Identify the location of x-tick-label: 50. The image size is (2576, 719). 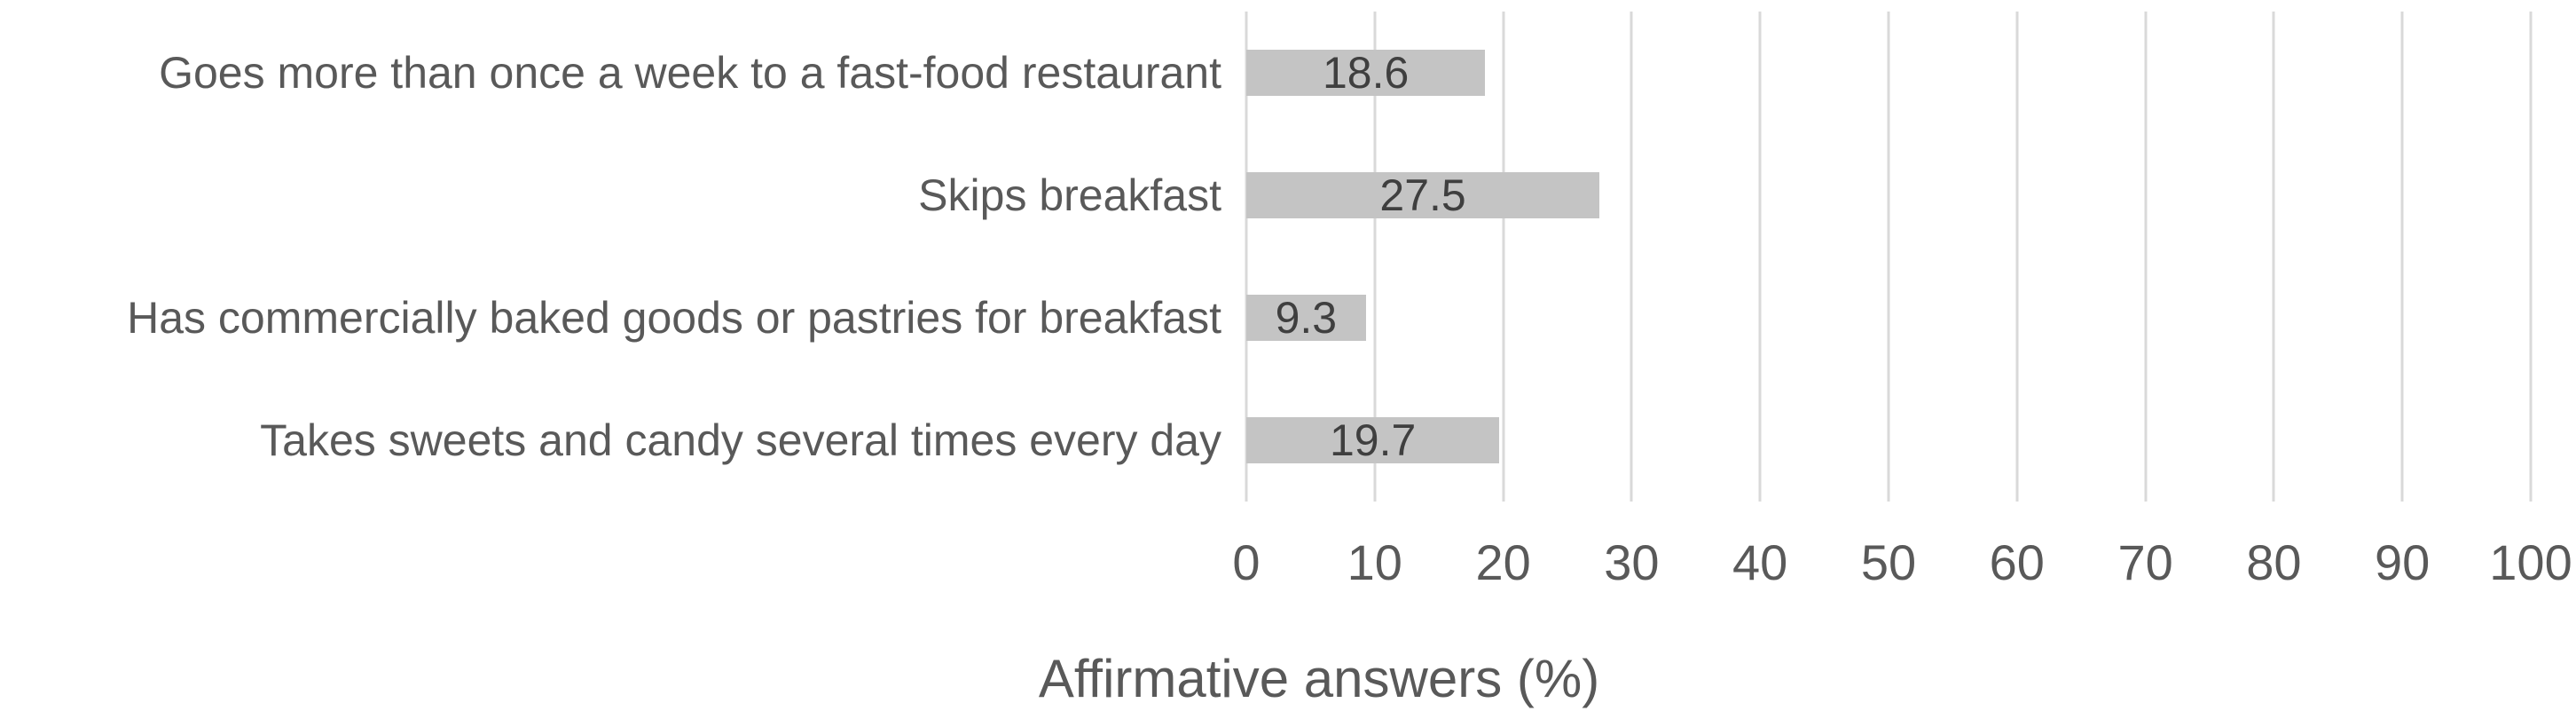
(1888, 562).